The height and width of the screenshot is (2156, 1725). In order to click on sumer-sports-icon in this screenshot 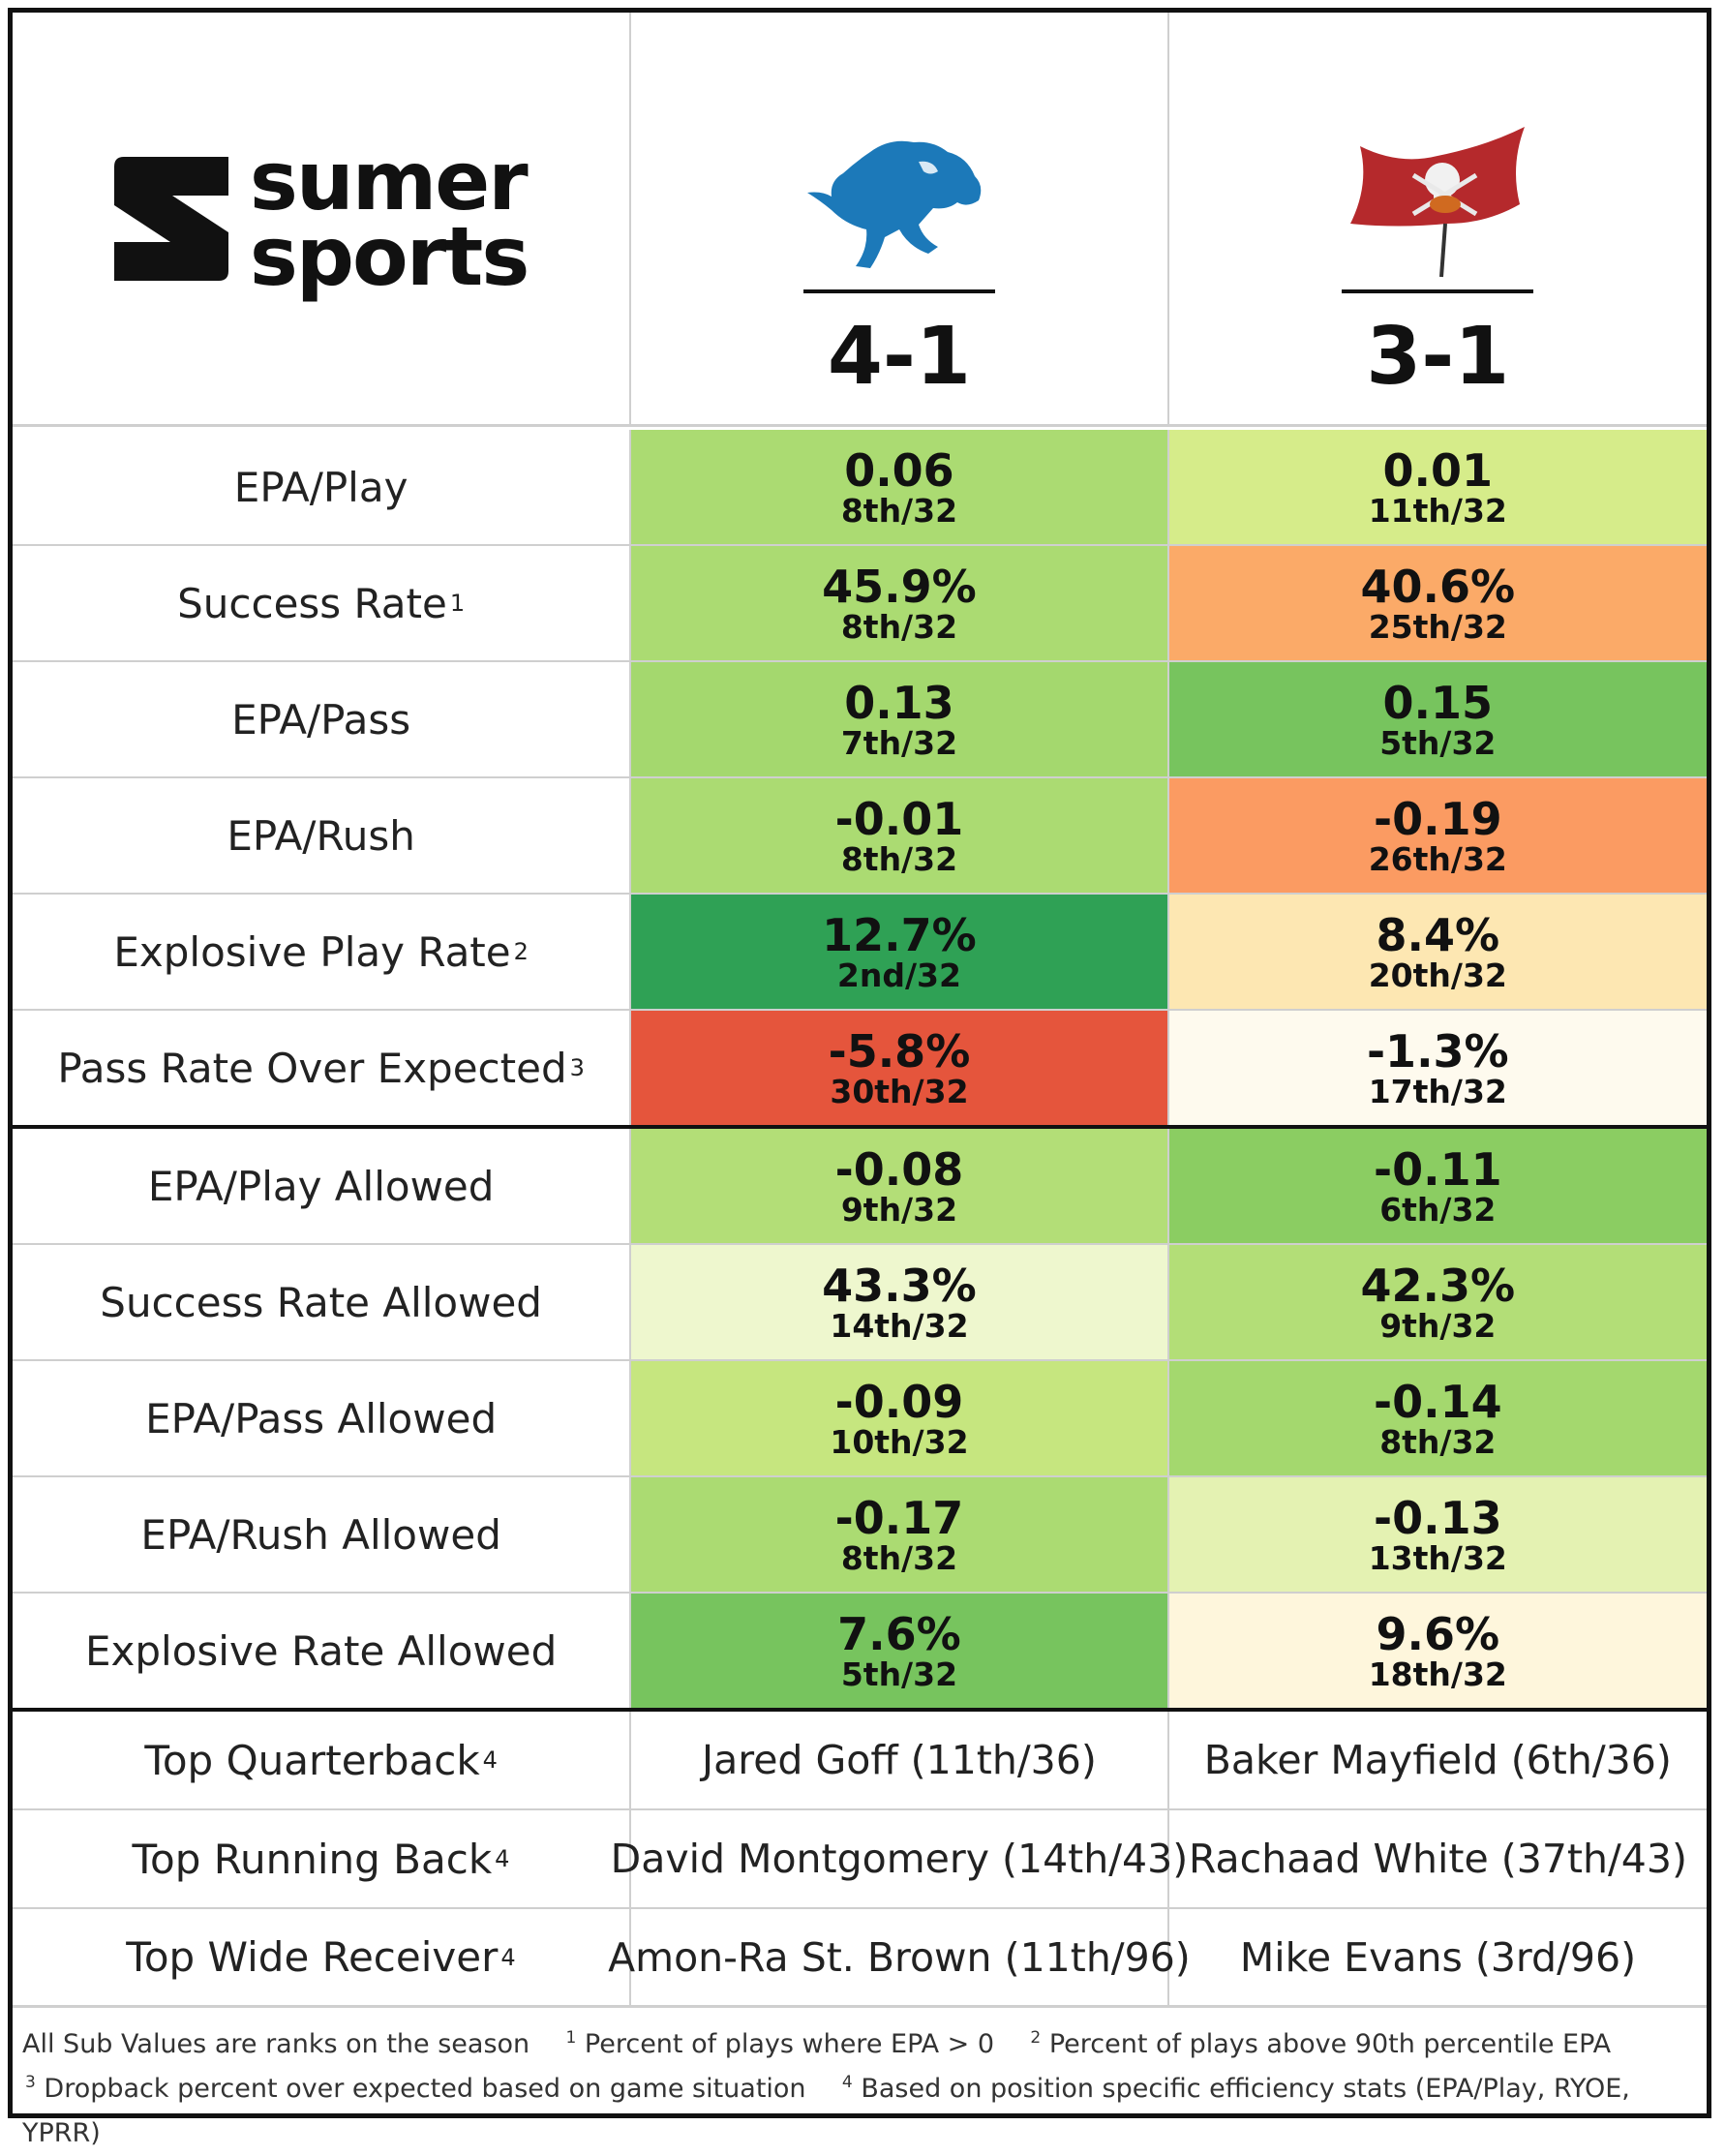, I will do `click(170, 219)`.